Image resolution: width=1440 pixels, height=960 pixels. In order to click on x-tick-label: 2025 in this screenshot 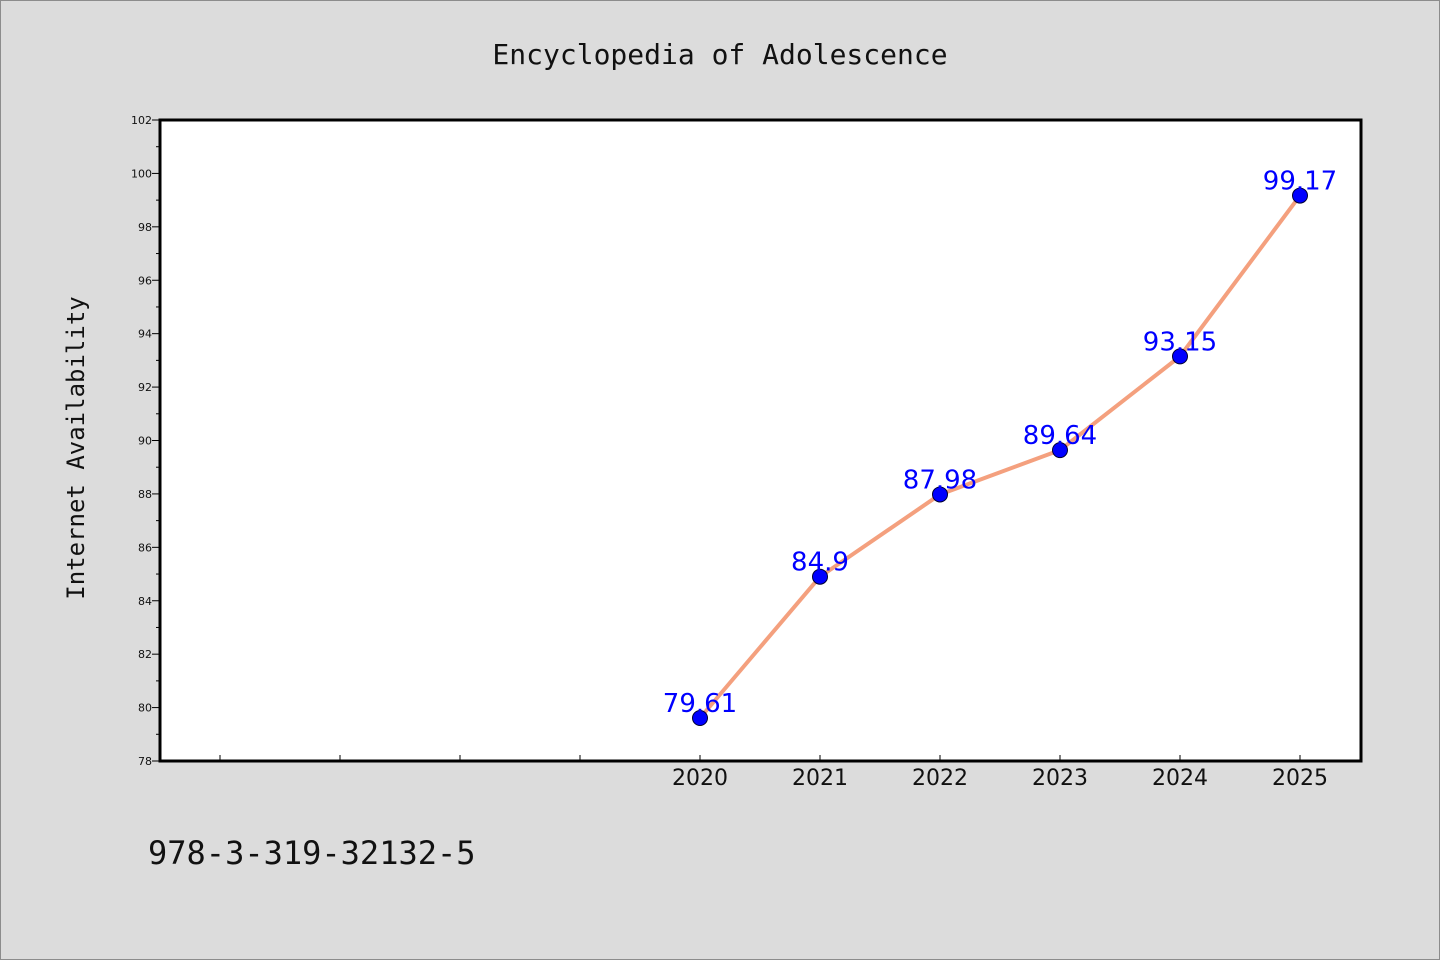, I will do `click(1300, 778)`.